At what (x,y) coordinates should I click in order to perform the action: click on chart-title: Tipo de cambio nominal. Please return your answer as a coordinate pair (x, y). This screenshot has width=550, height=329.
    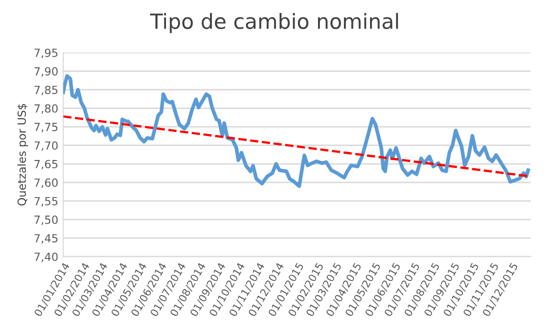
    Looking at the image, I should click on (274, 23).